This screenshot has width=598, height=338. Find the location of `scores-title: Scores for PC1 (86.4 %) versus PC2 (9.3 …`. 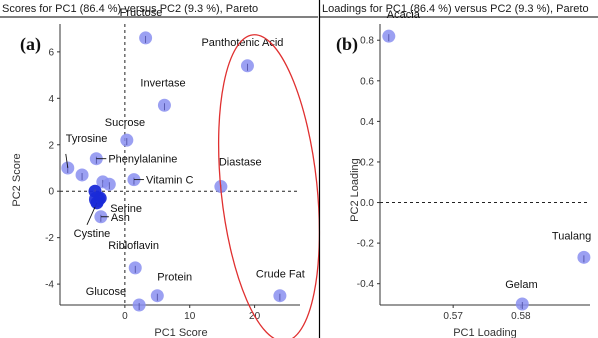

scores-title: Scores for PC1 (86.4 %) versus PC2 (9.3 … is located at coordinates (130, 9).